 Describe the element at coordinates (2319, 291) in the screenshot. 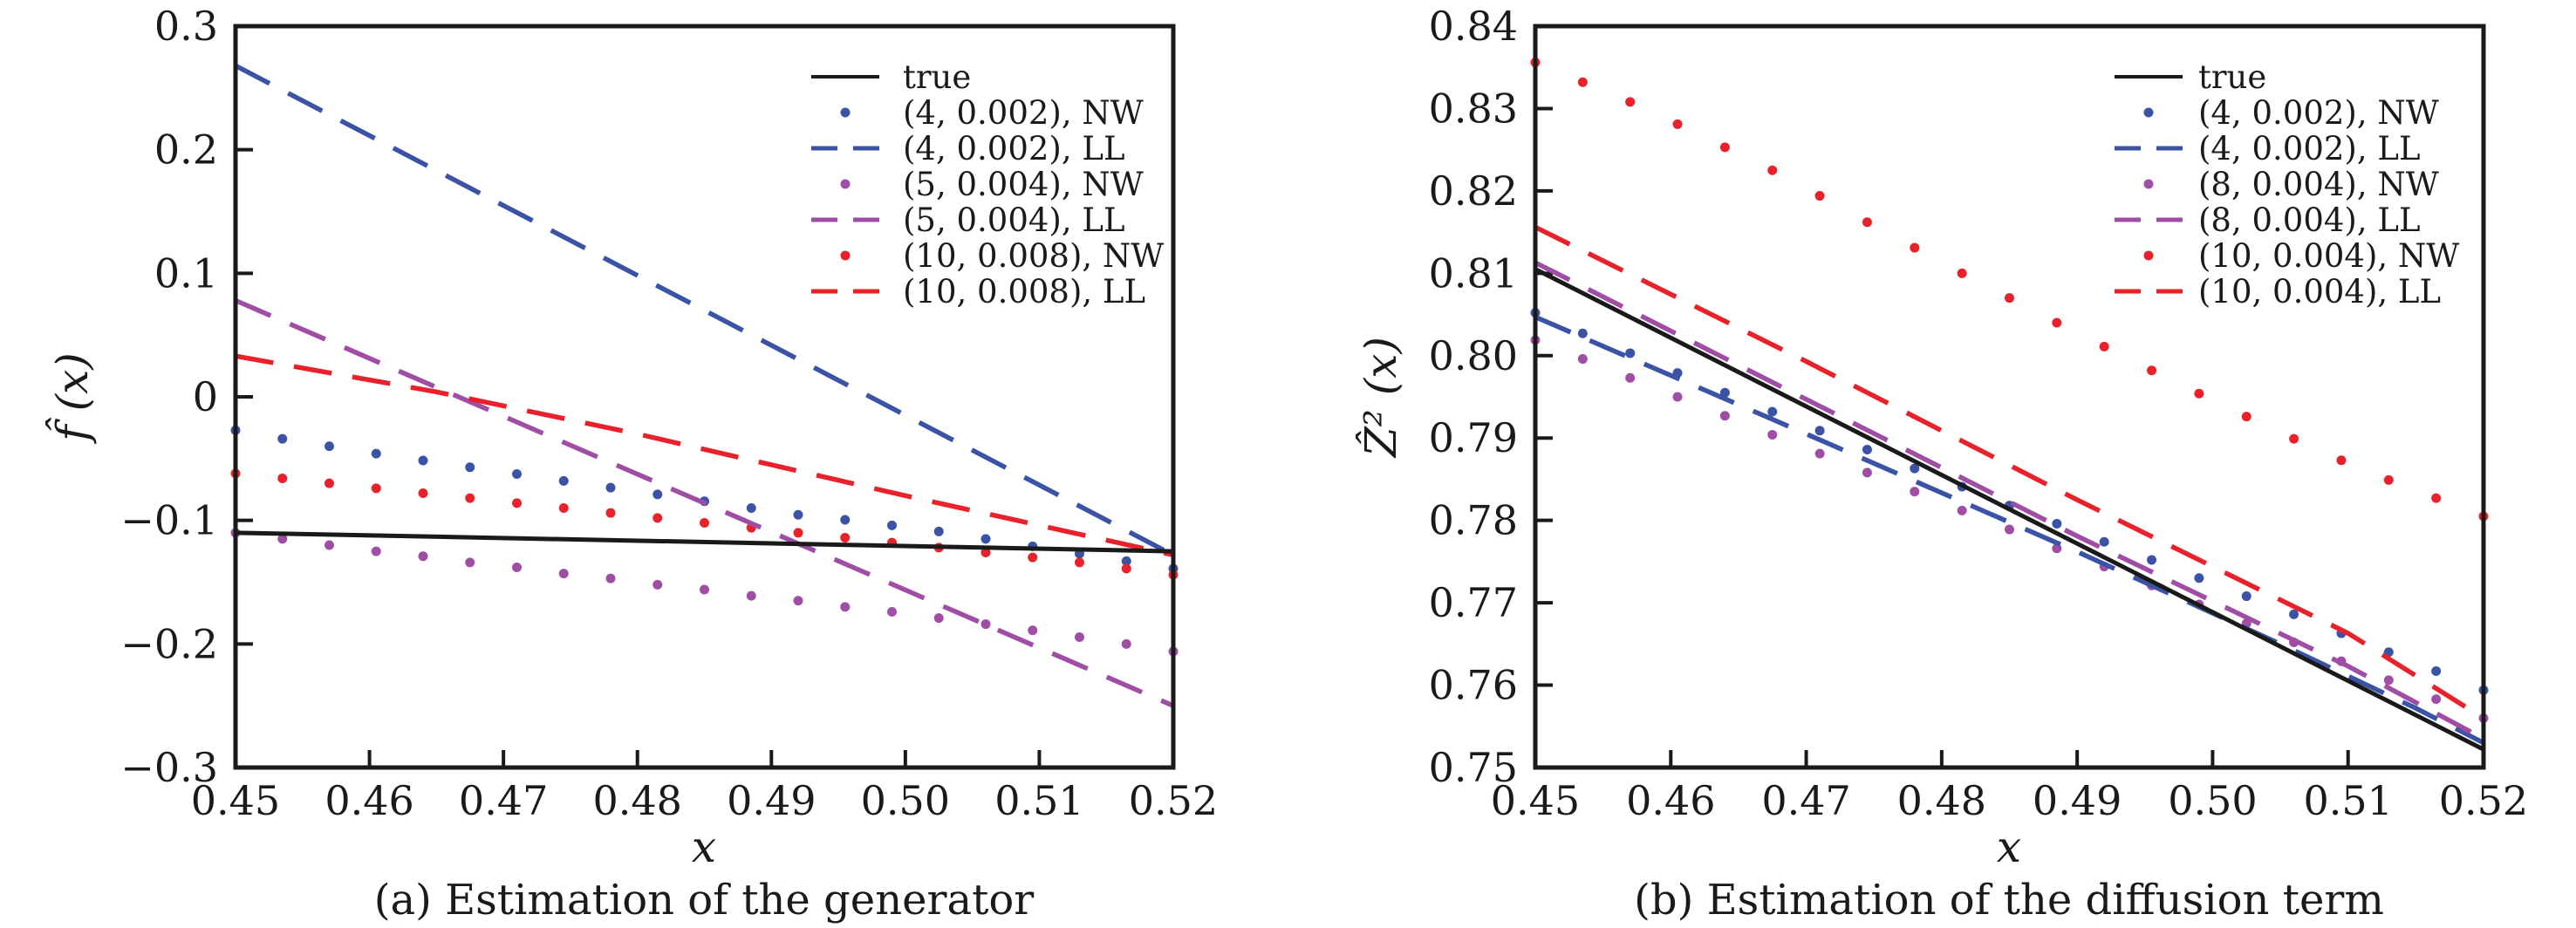

I see `legend-label: (10, 0.004), LL` at that location.